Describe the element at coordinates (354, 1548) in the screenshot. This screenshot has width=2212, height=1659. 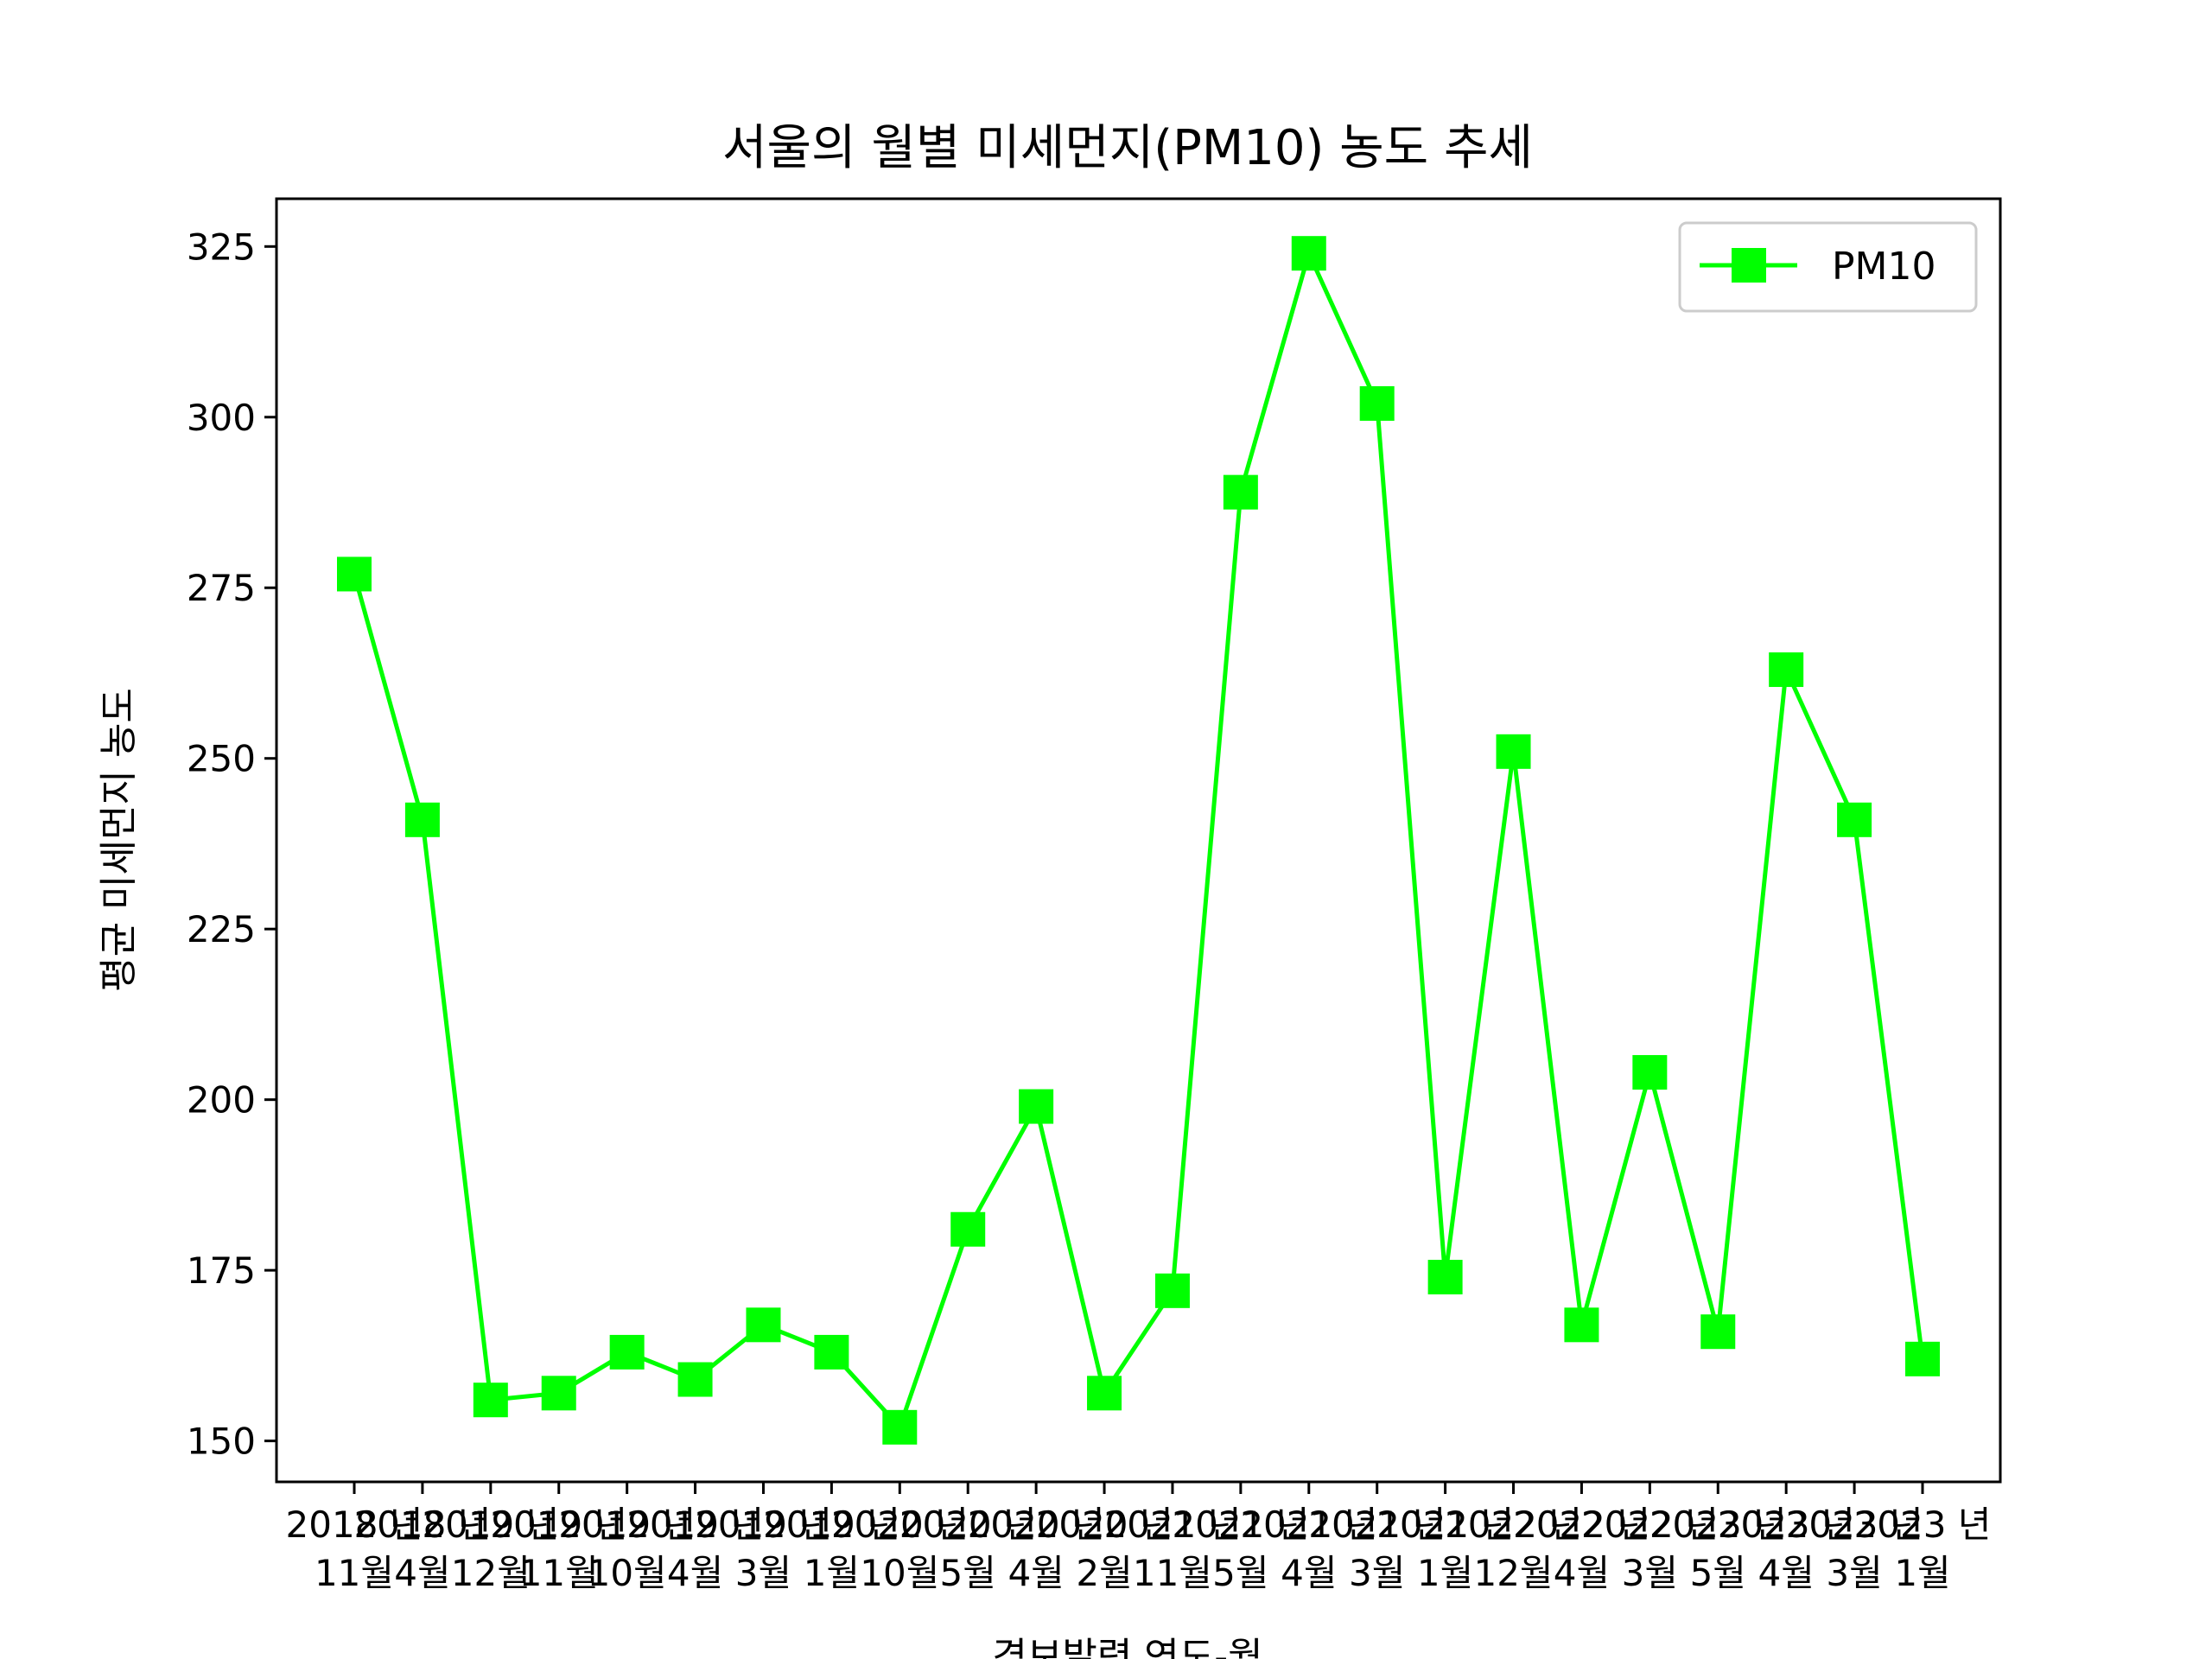
I see `x-tick-label: 2018 년 11월` at that location.